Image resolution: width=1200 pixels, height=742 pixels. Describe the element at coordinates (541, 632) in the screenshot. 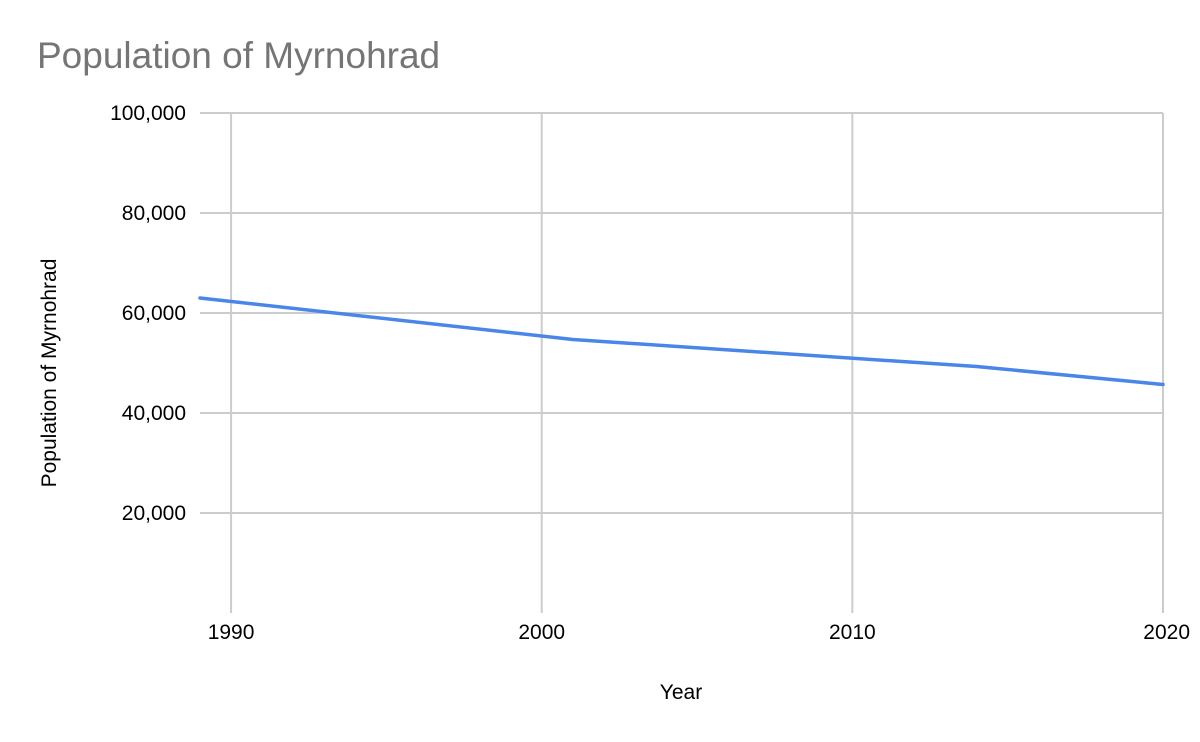

I see `x-tick-label: 2000` at that location.